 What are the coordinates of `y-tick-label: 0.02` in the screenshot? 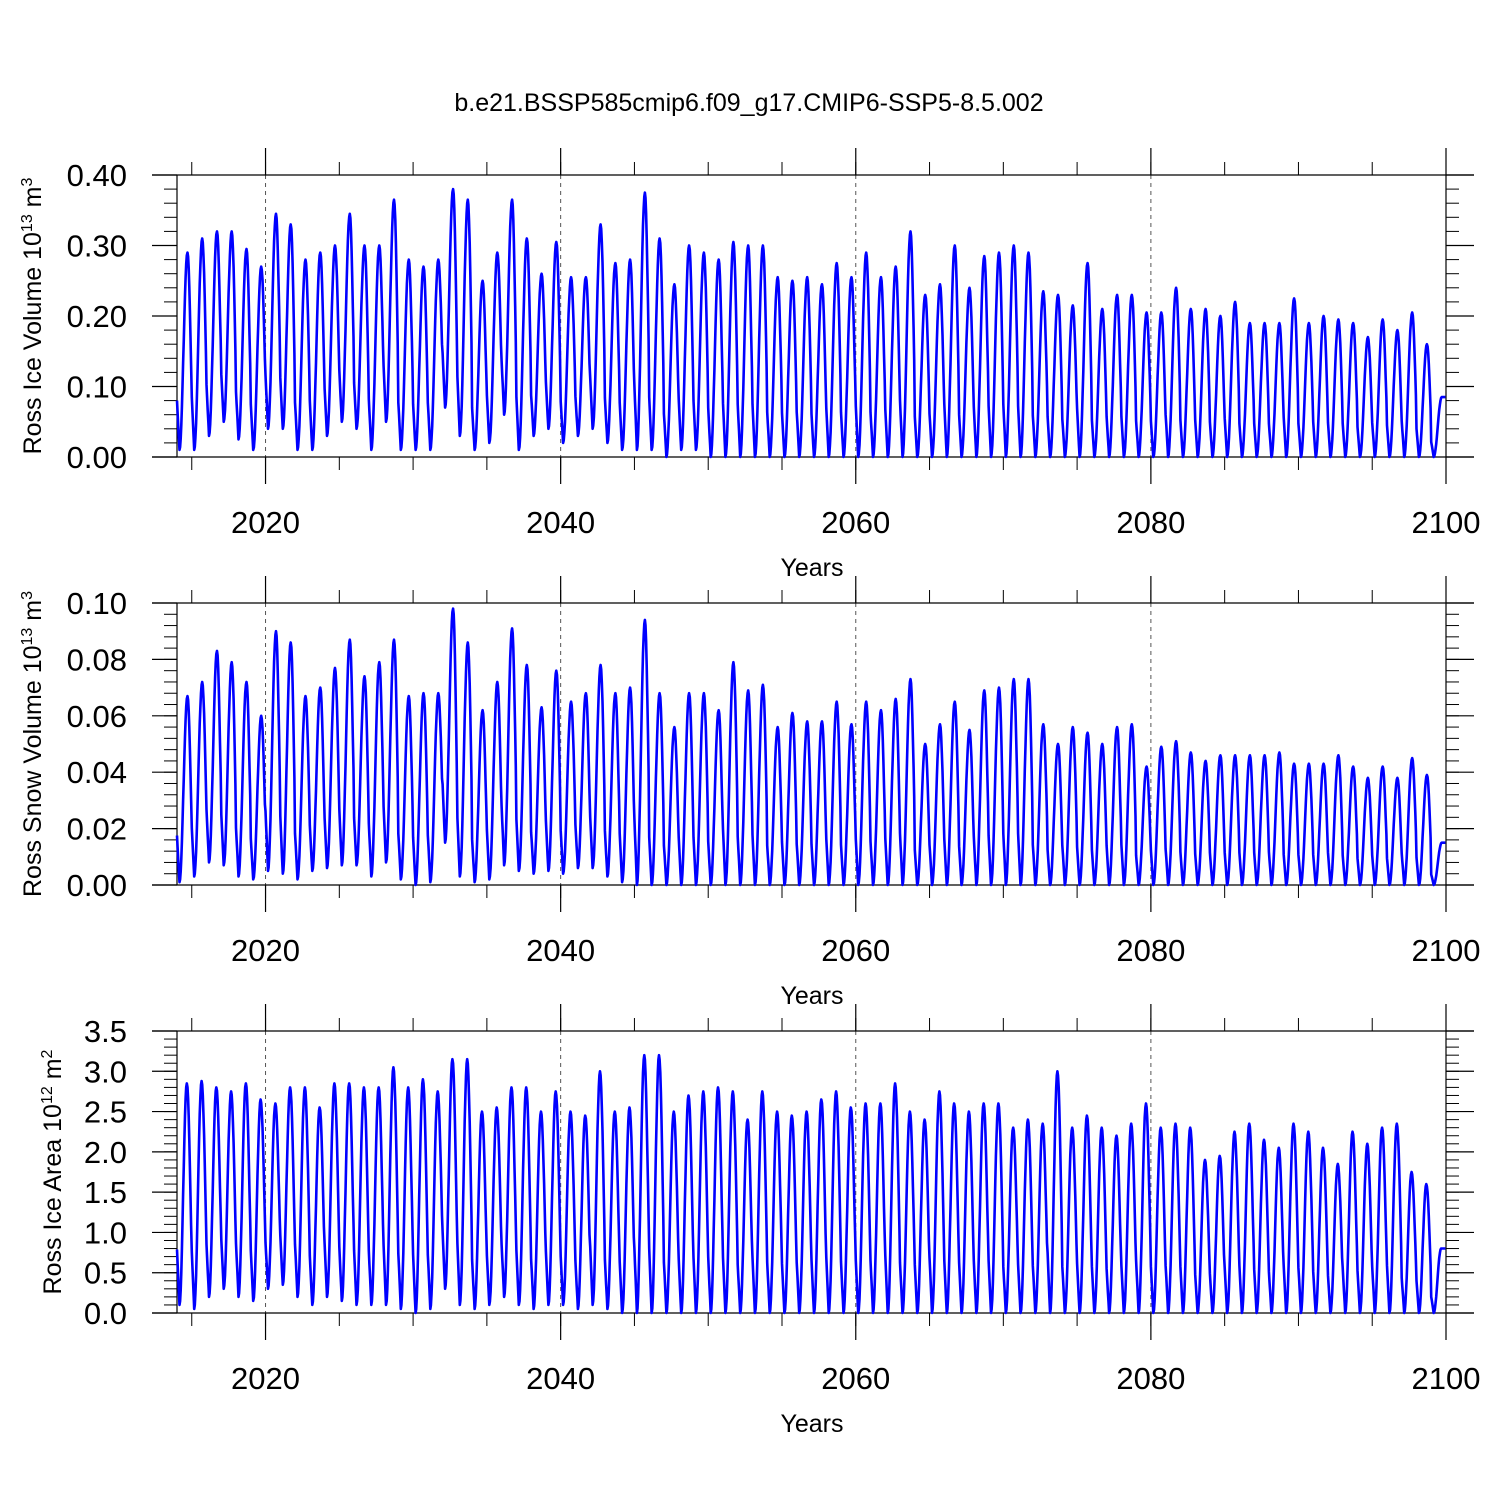 It's located at (97, 829).